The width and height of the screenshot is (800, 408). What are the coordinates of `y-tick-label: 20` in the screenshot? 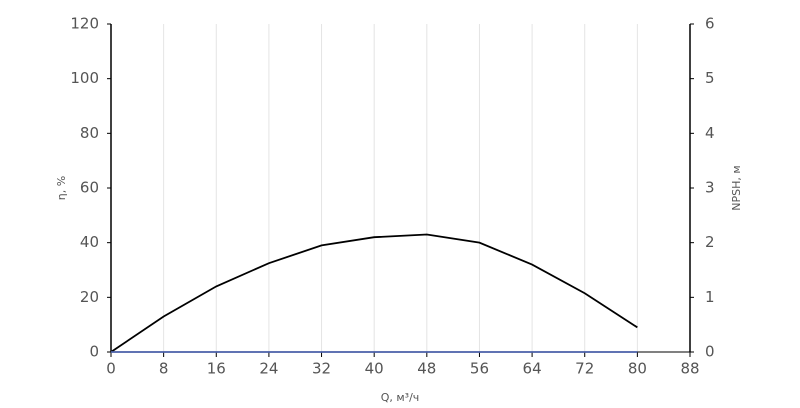 It's located at (89, 297).